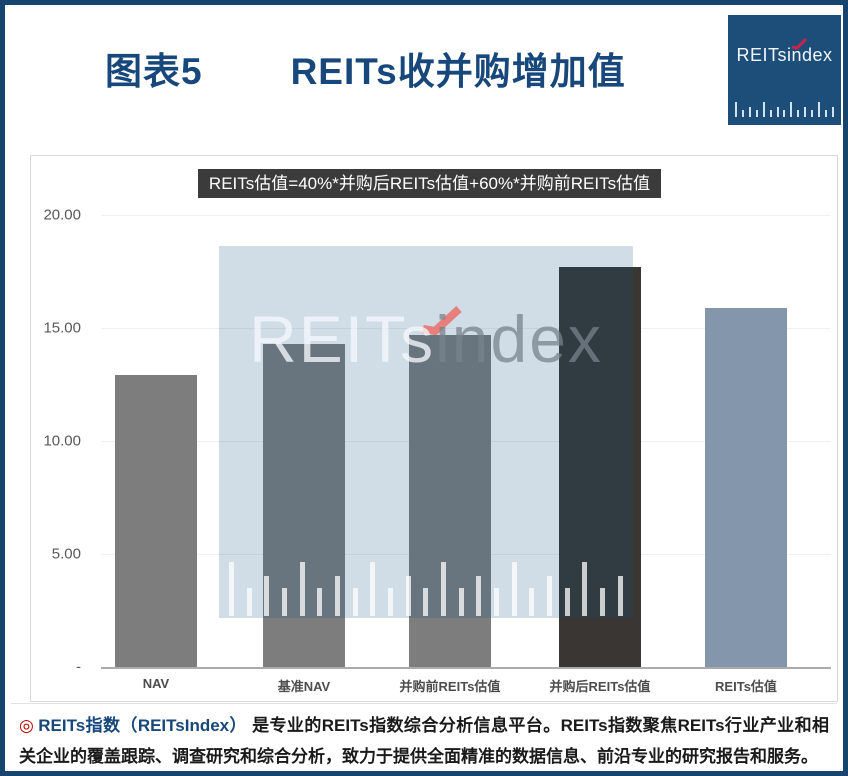 The width and height of the screenshot is (848, 776). I want to click on x-category-label: 并购前REITs估值, so click(450, 686).